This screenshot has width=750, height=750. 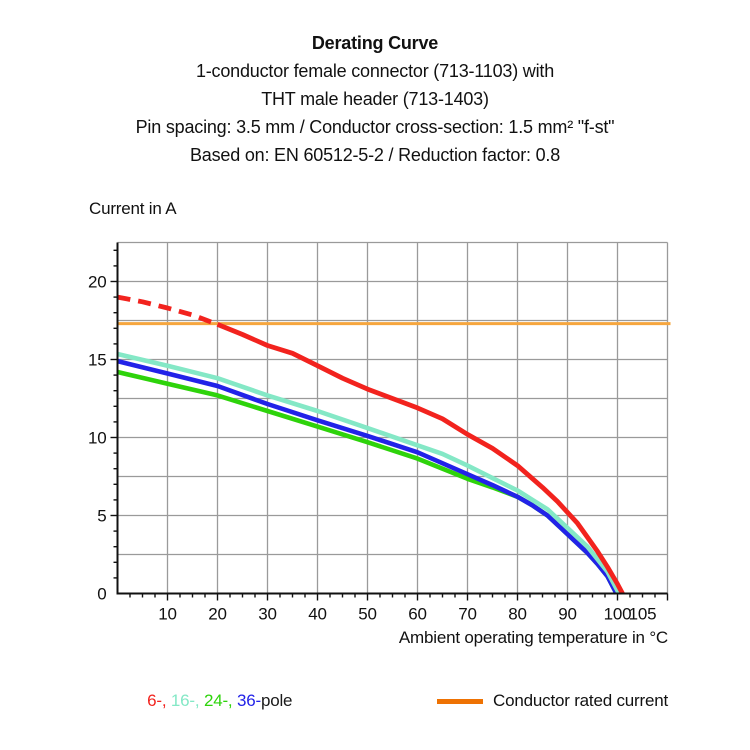 I want to click on chart-title: Derating Curve, so click(x=375, y=43).